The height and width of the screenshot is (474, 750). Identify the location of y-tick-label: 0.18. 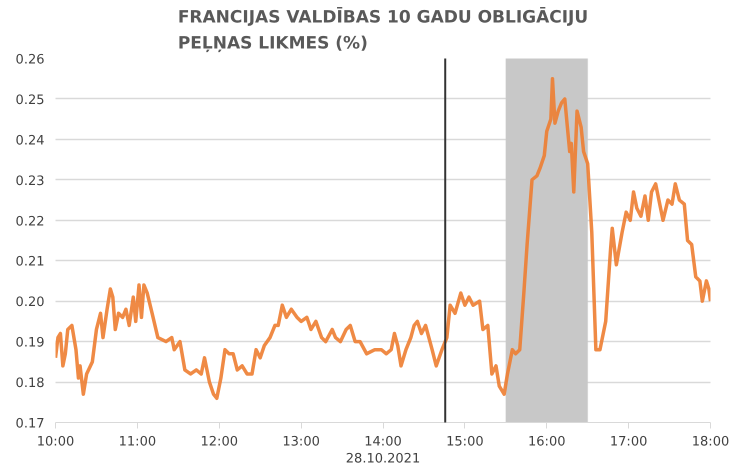
(30, 384).